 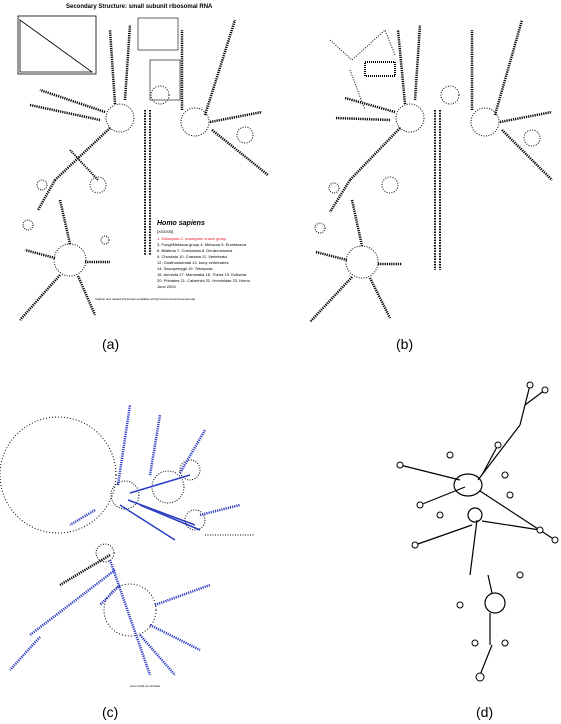 I want to click on accession-text: [X03205], so click(x=165, y=231).